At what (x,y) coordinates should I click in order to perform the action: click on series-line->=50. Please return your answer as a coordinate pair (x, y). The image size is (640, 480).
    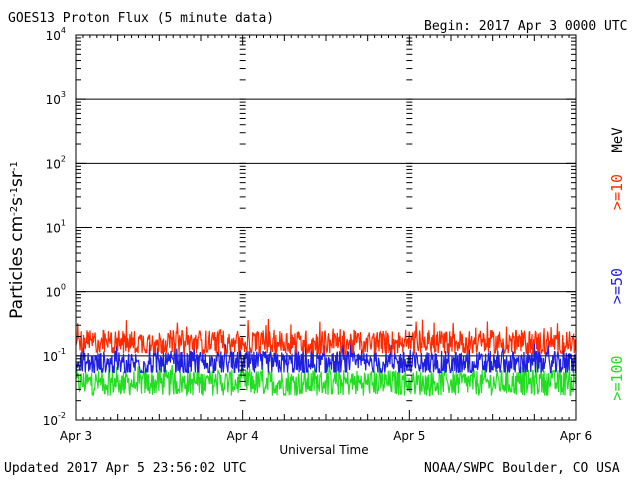
    Looking at the image, I should click on (325, 356).